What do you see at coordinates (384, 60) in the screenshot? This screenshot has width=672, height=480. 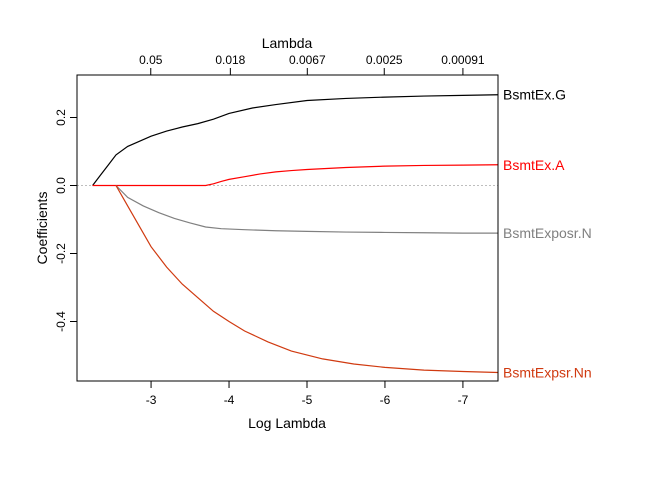 I see `top-tick-label: 0.0025` at bounding box center [384, 60].